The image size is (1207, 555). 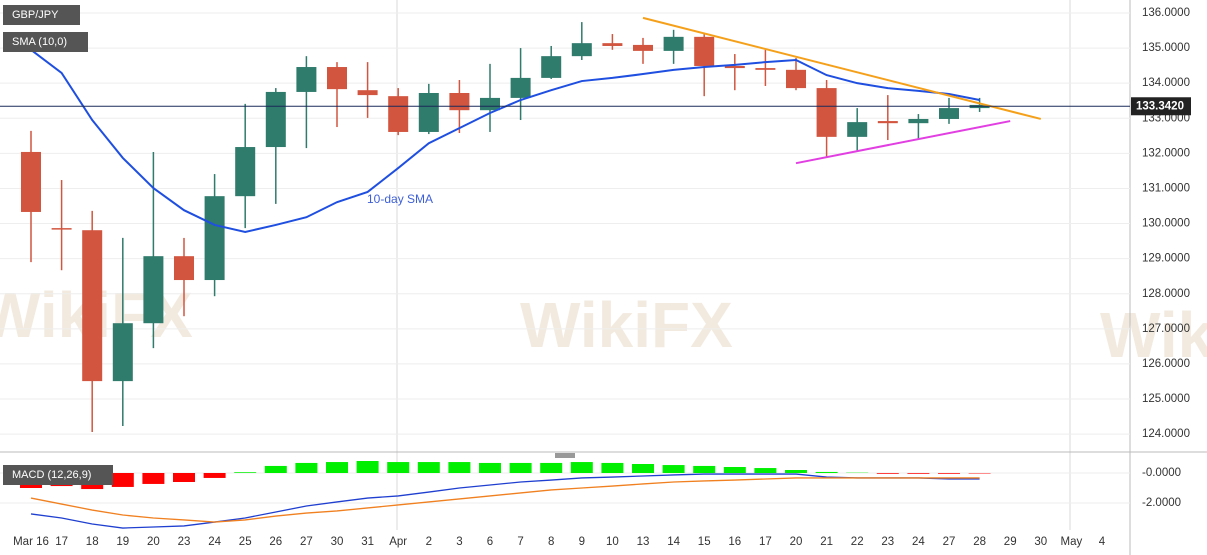 I want to click on last-price-box, so click(x=1161, y=106).